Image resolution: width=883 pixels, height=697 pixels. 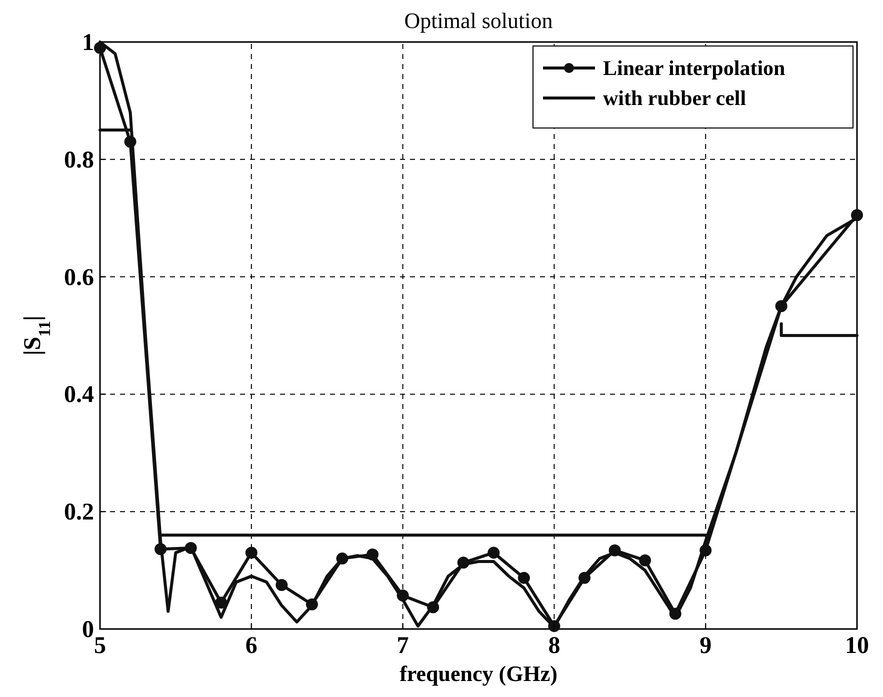 I want to click on x-tick-label: 5, so click(x=100, y=646).